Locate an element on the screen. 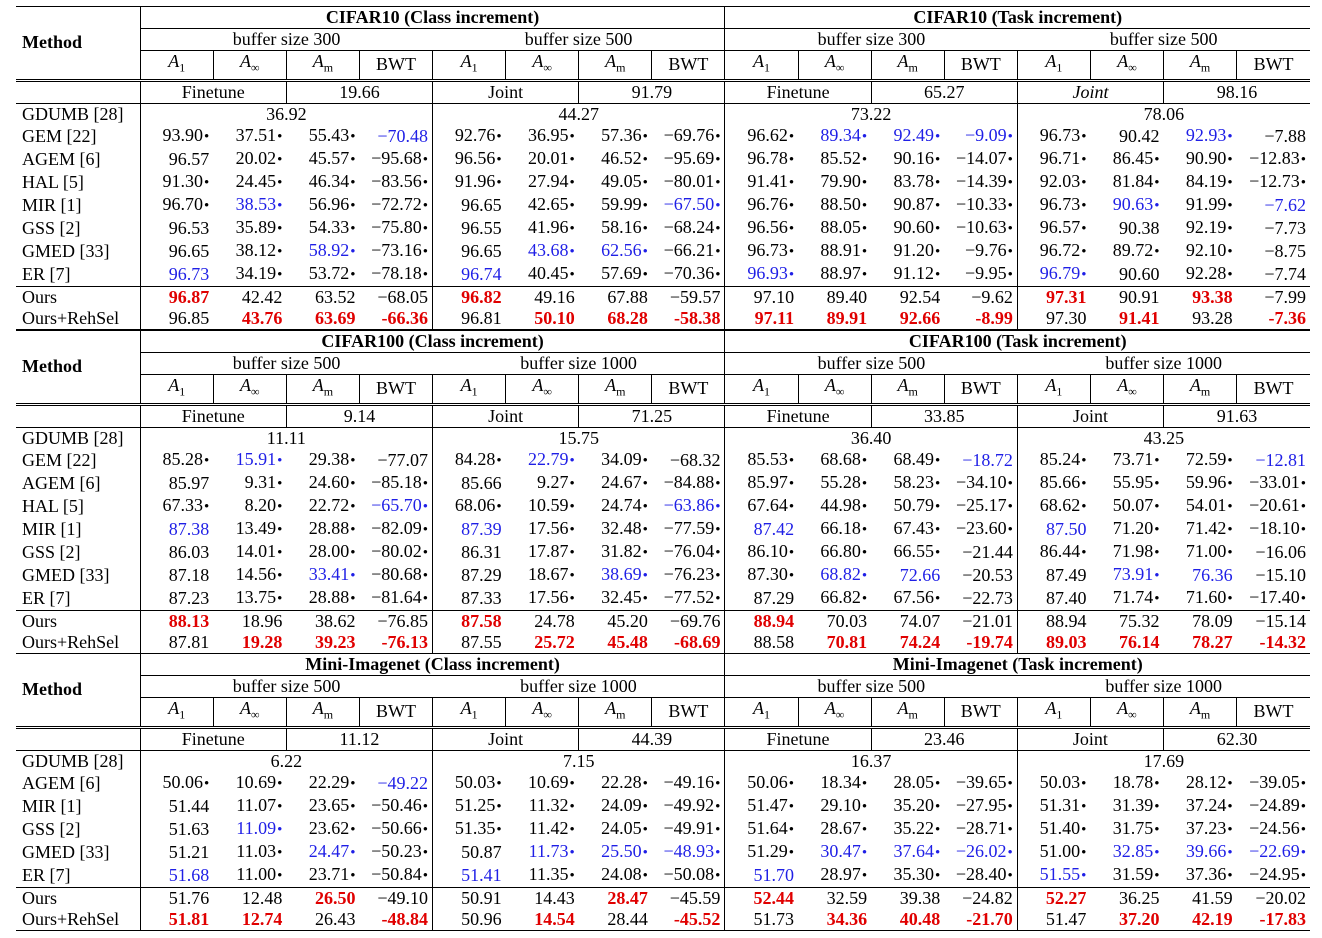 This screenshot has height=938, width=1322. result-value-significant: 14.56 is located at coordinates (259, 574).